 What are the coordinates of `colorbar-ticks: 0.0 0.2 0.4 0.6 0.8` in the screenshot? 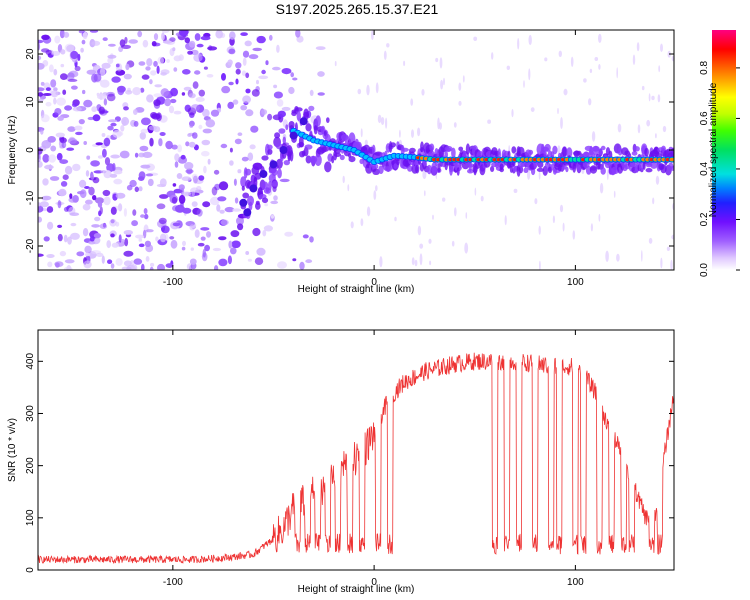 It's located at (719, 169).